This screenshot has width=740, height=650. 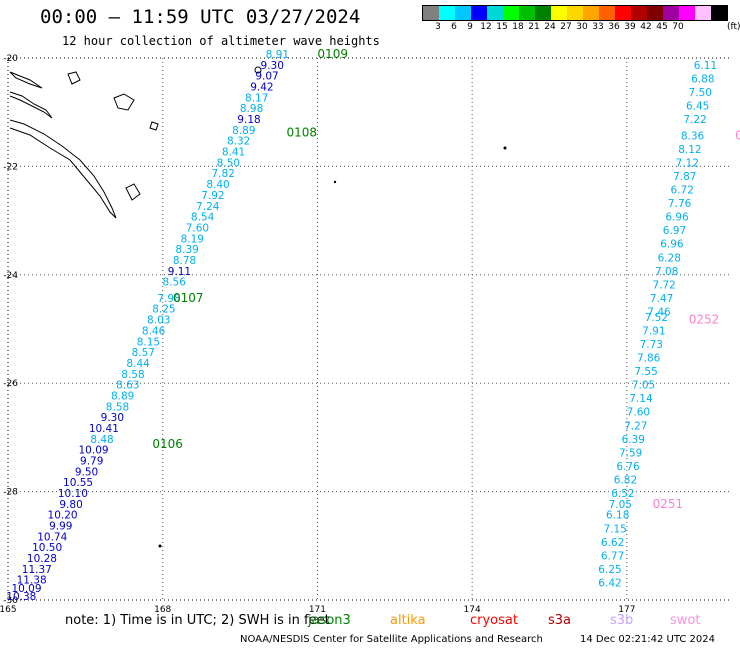 What do you see at coordinates (168, 299) in the screenshot?
I see `wave-height-value: 7.98` at bounding box center [168, 299].